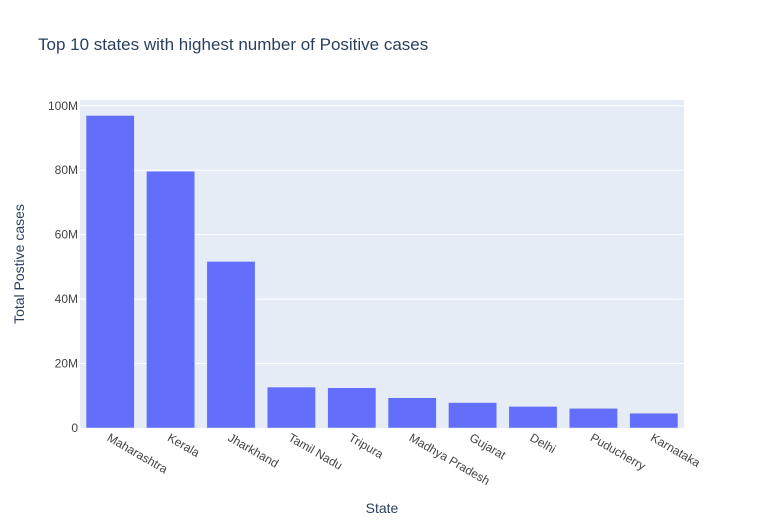 Image resolution: width=764 pixels, height=530 pixels. What do you see at coordinates (183, 445) in the screenshot?
I see `x-tick-label: Kerala` at bounding box center [183, 445].